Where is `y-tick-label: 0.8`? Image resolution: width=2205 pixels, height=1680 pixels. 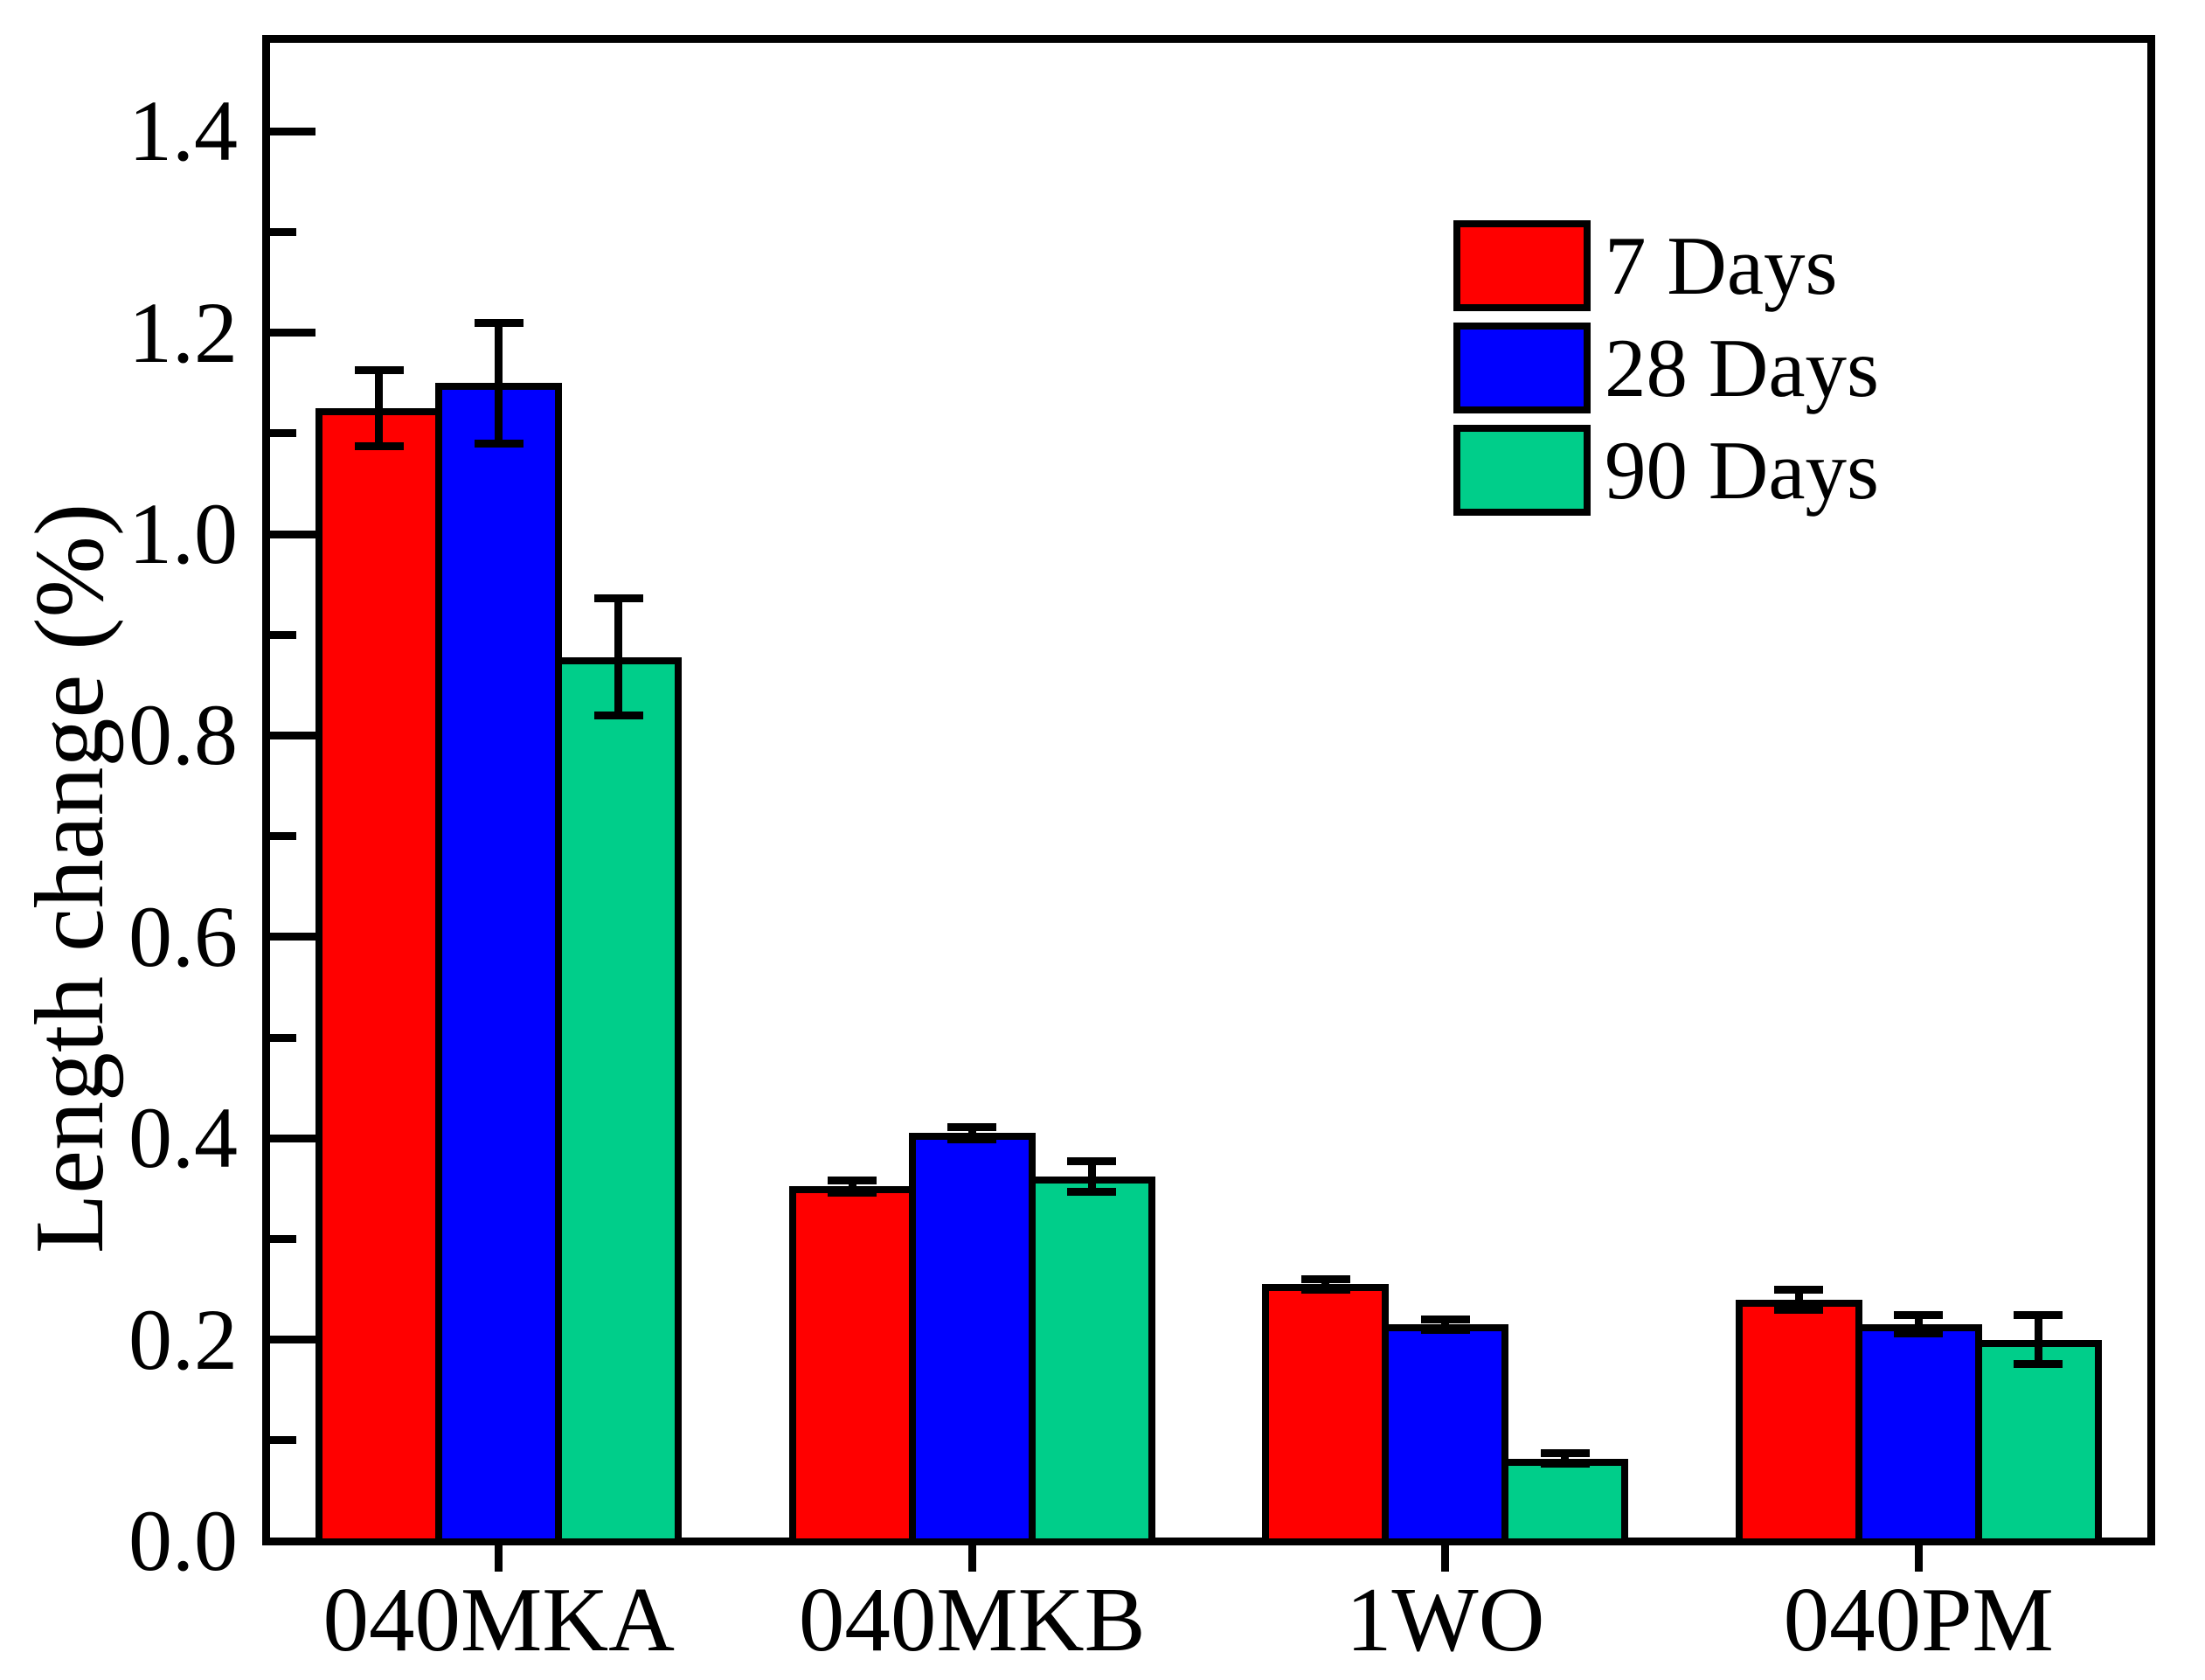
y-tick-label: 0.8 is located at coordinates (183, 735).